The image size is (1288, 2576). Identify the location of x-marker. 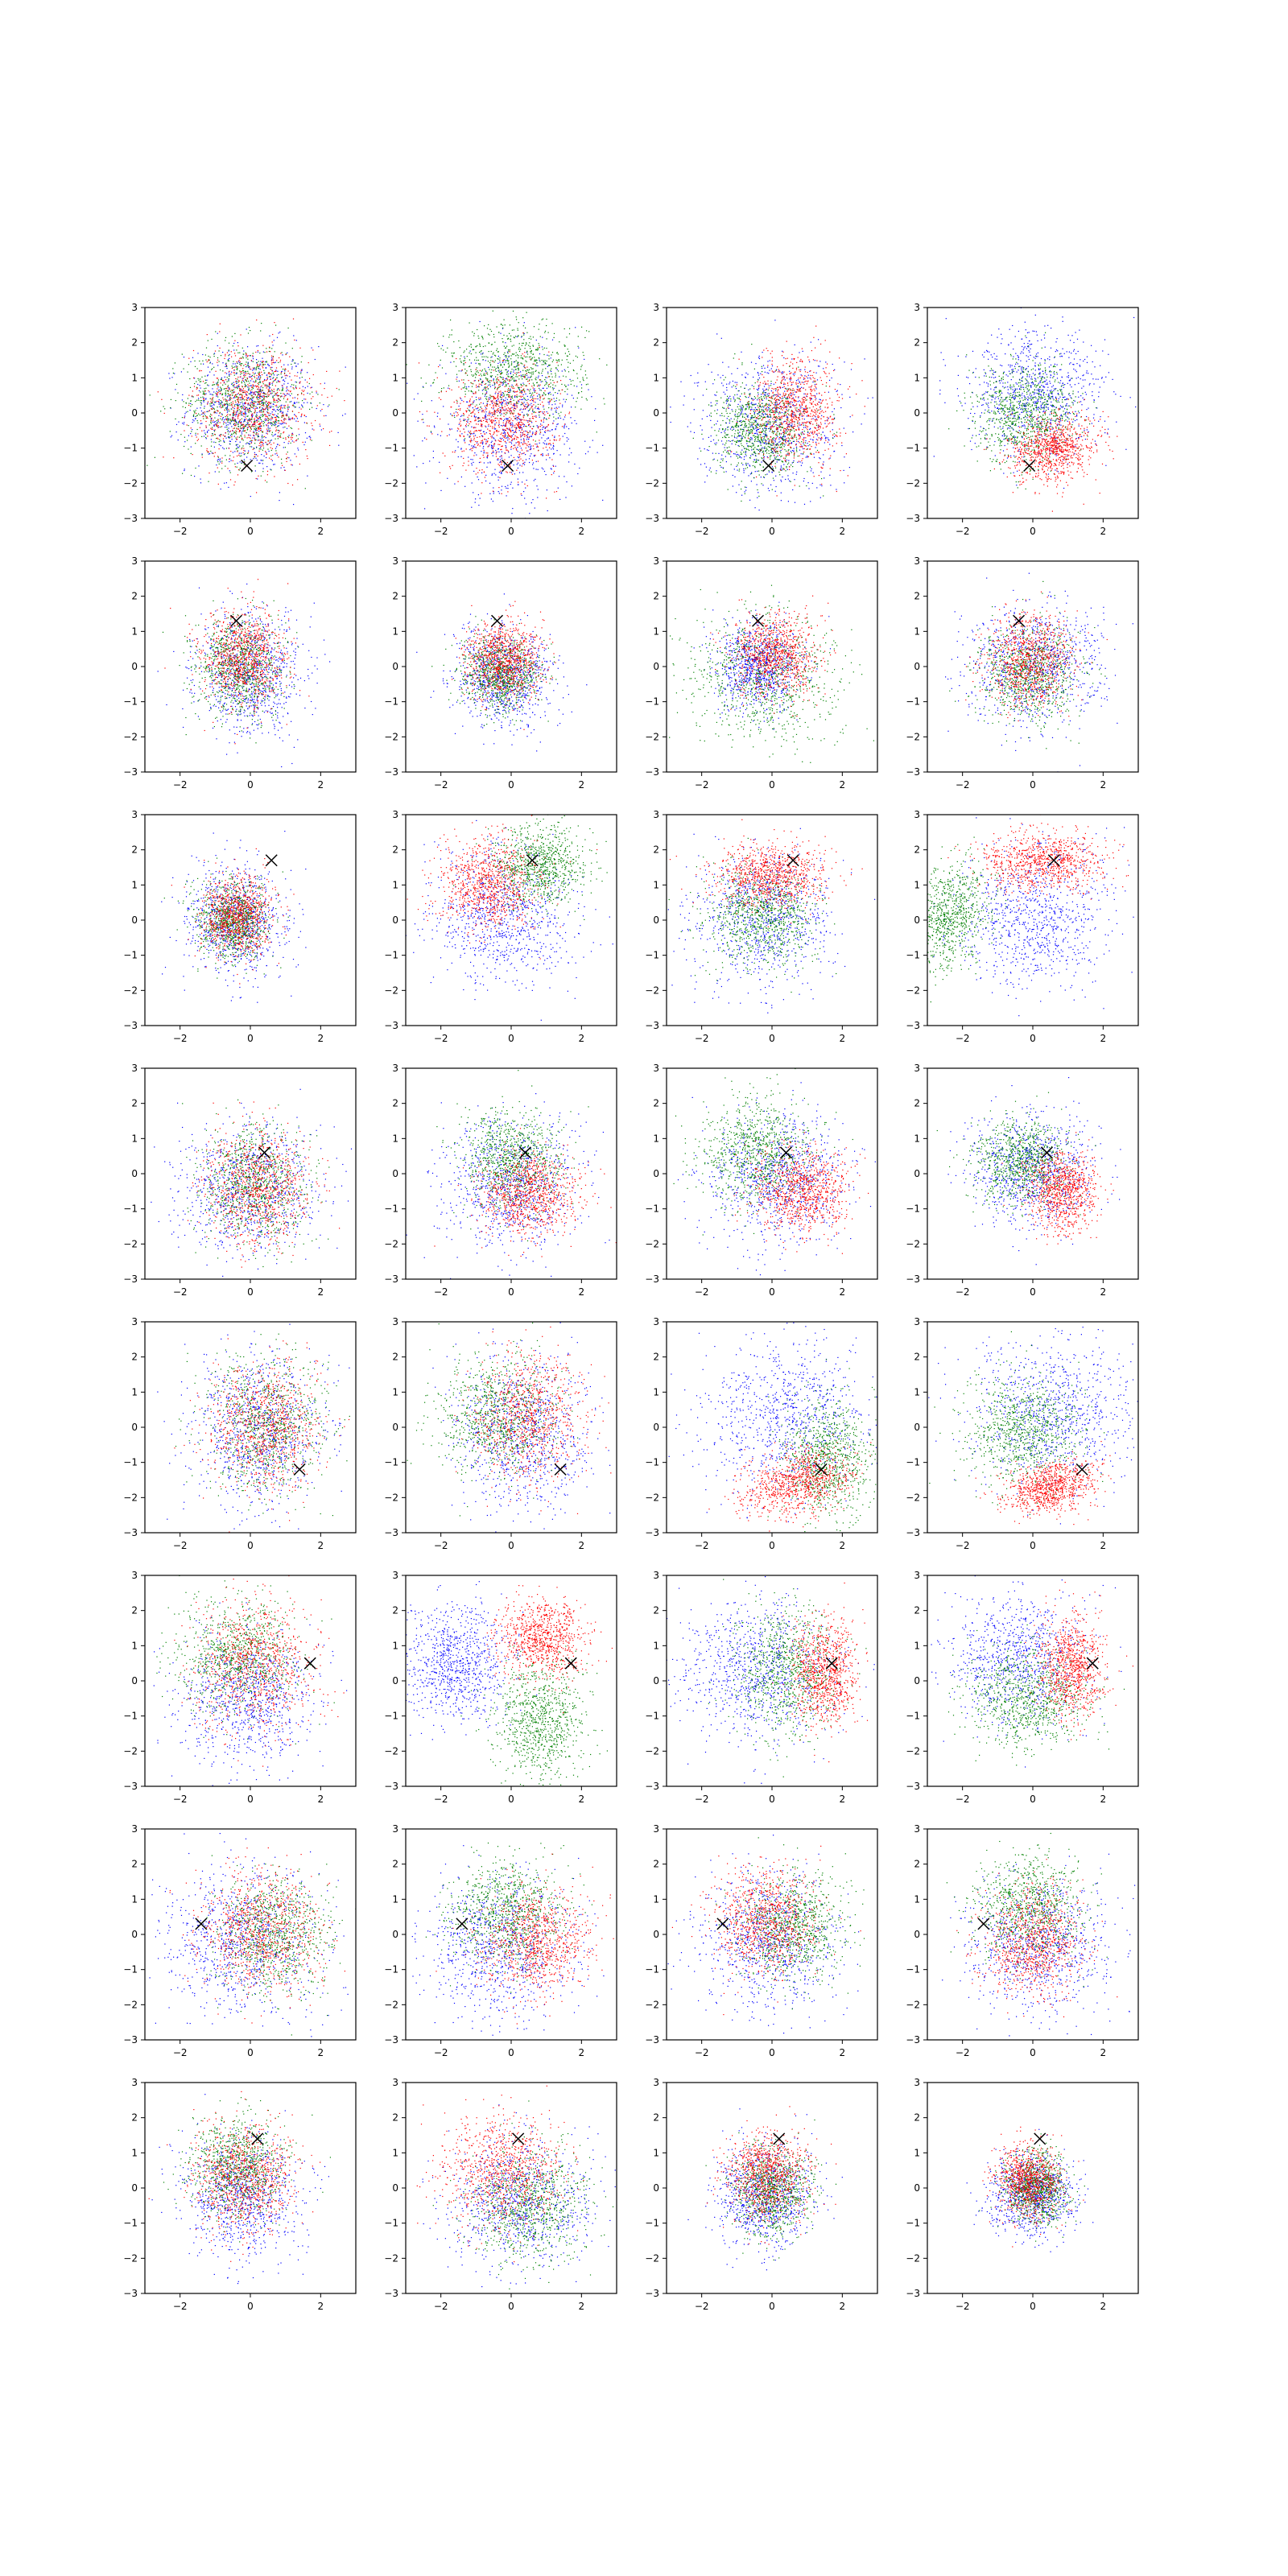
(247, 466).